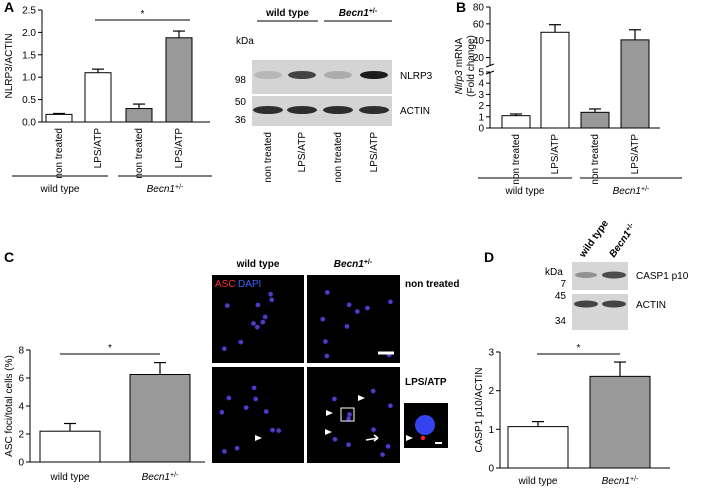  I want to click on group-label: wild type, so click(525, 191).